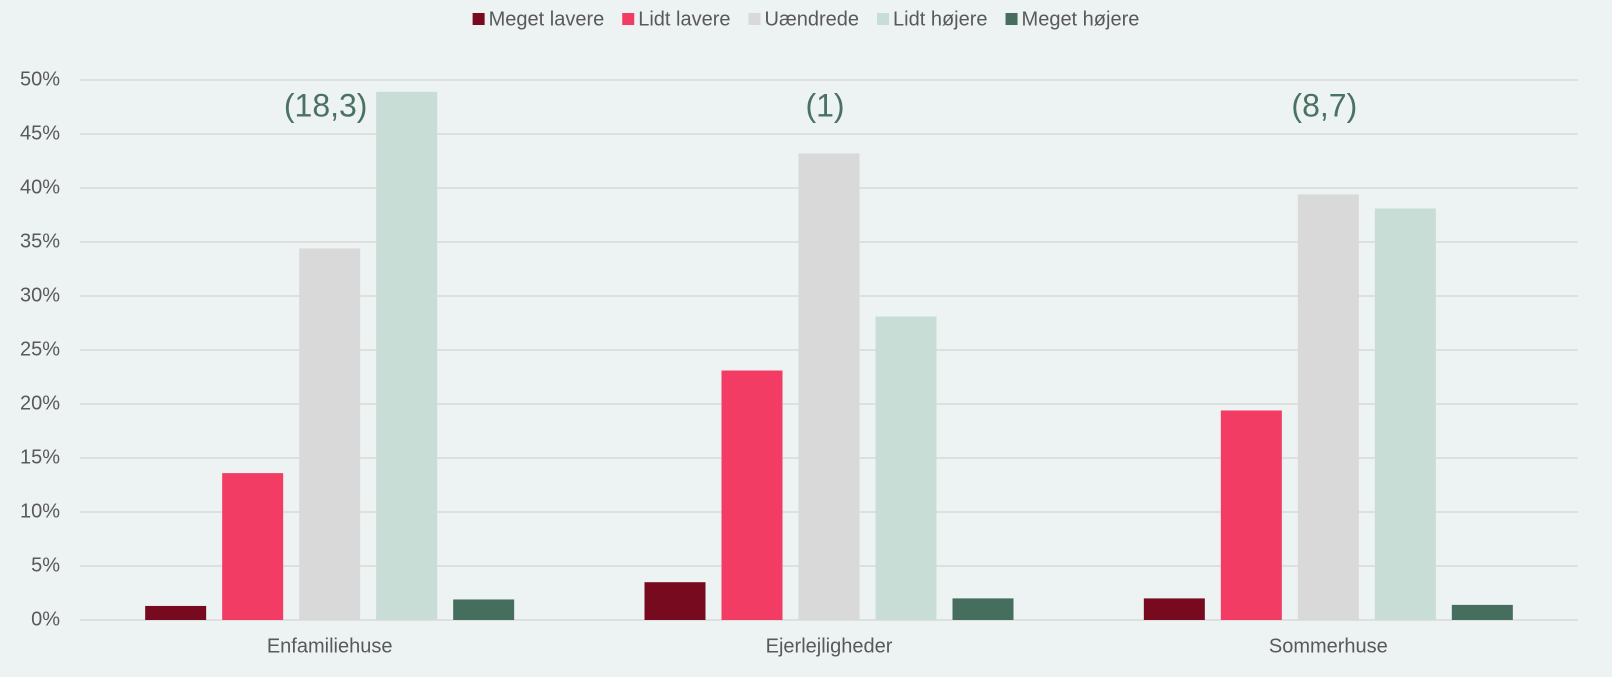 This screenshot has height=677, width=1612. Describe the element at coordinates (40, 403) in the screenshot. I see `y-tick-label: 20%` at that location.